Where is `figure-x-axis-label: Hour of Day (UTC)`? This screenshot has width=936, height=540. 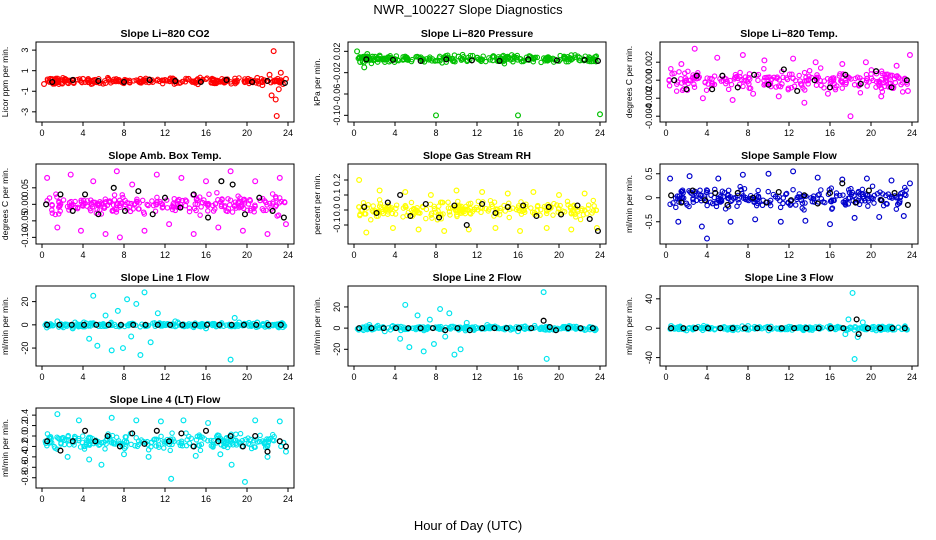 figure-x-axis-label: Hour of Day (UTC) is located at coordinates (468, 525).